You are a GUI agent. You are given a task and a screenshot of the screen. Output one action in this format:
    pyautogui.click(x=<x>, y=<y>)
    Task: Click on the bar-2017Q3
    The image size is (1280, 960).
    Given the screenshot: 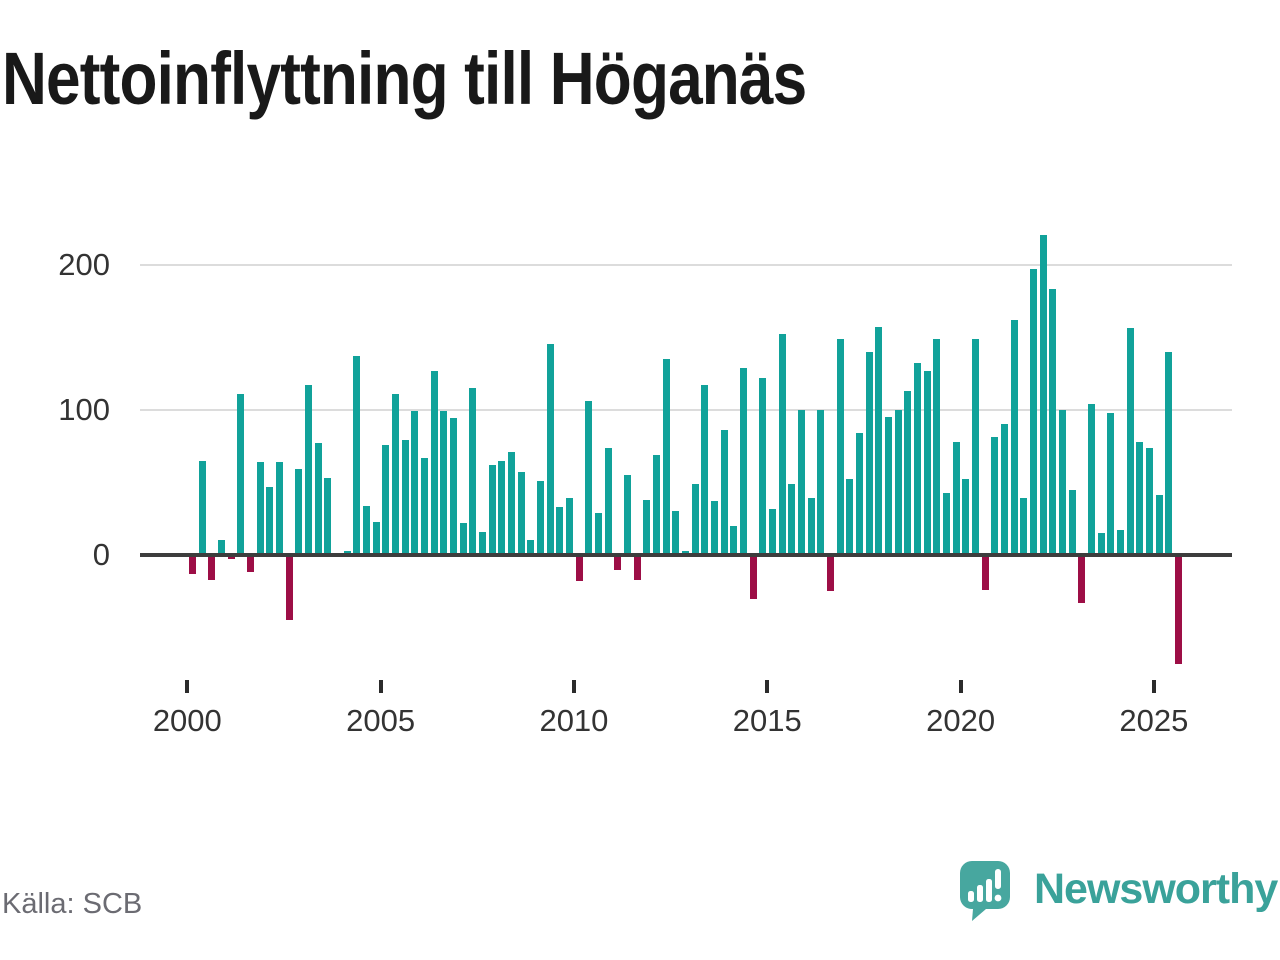 What is the action you would take?
    pyautogui.click(x=869, y=454)
    